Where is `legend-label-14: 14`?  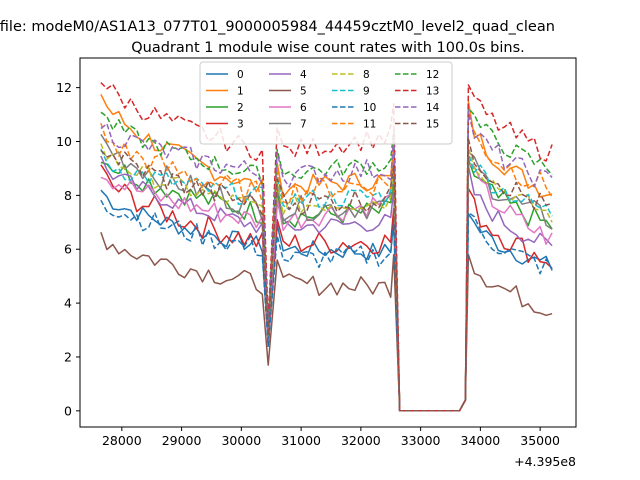 legend-label-14: 14 is located at coordinates (433, 108).